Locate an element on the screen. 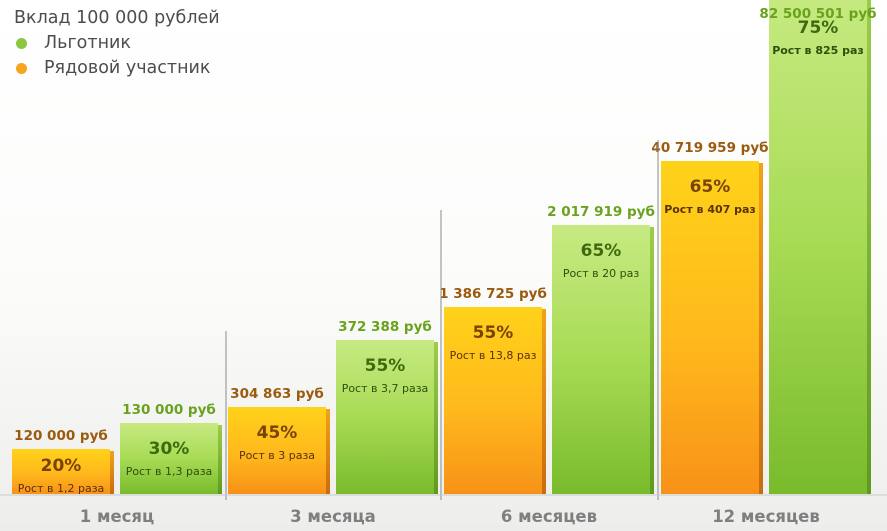 This screenshot has width=887, height=531. growth-label-lgotnik-1: Рост в 1,3 раза is located at coordinates (169, 471).